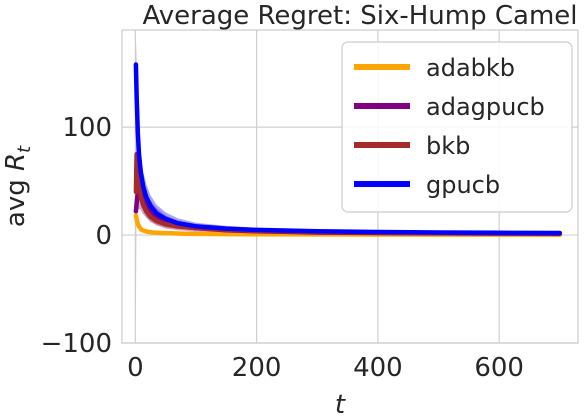  I want to click on legend-label-adabkb: adabkb, so click(470, 68).